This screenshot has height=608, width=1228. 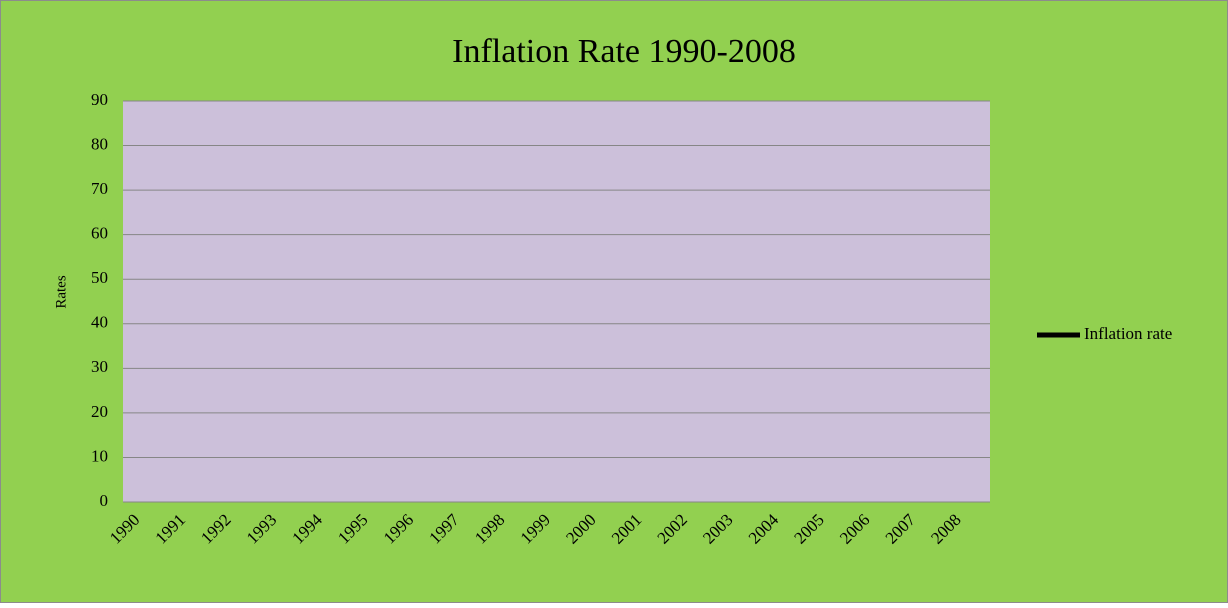 I want to click on y-tick-label: 50, so click(x=99, y=277).